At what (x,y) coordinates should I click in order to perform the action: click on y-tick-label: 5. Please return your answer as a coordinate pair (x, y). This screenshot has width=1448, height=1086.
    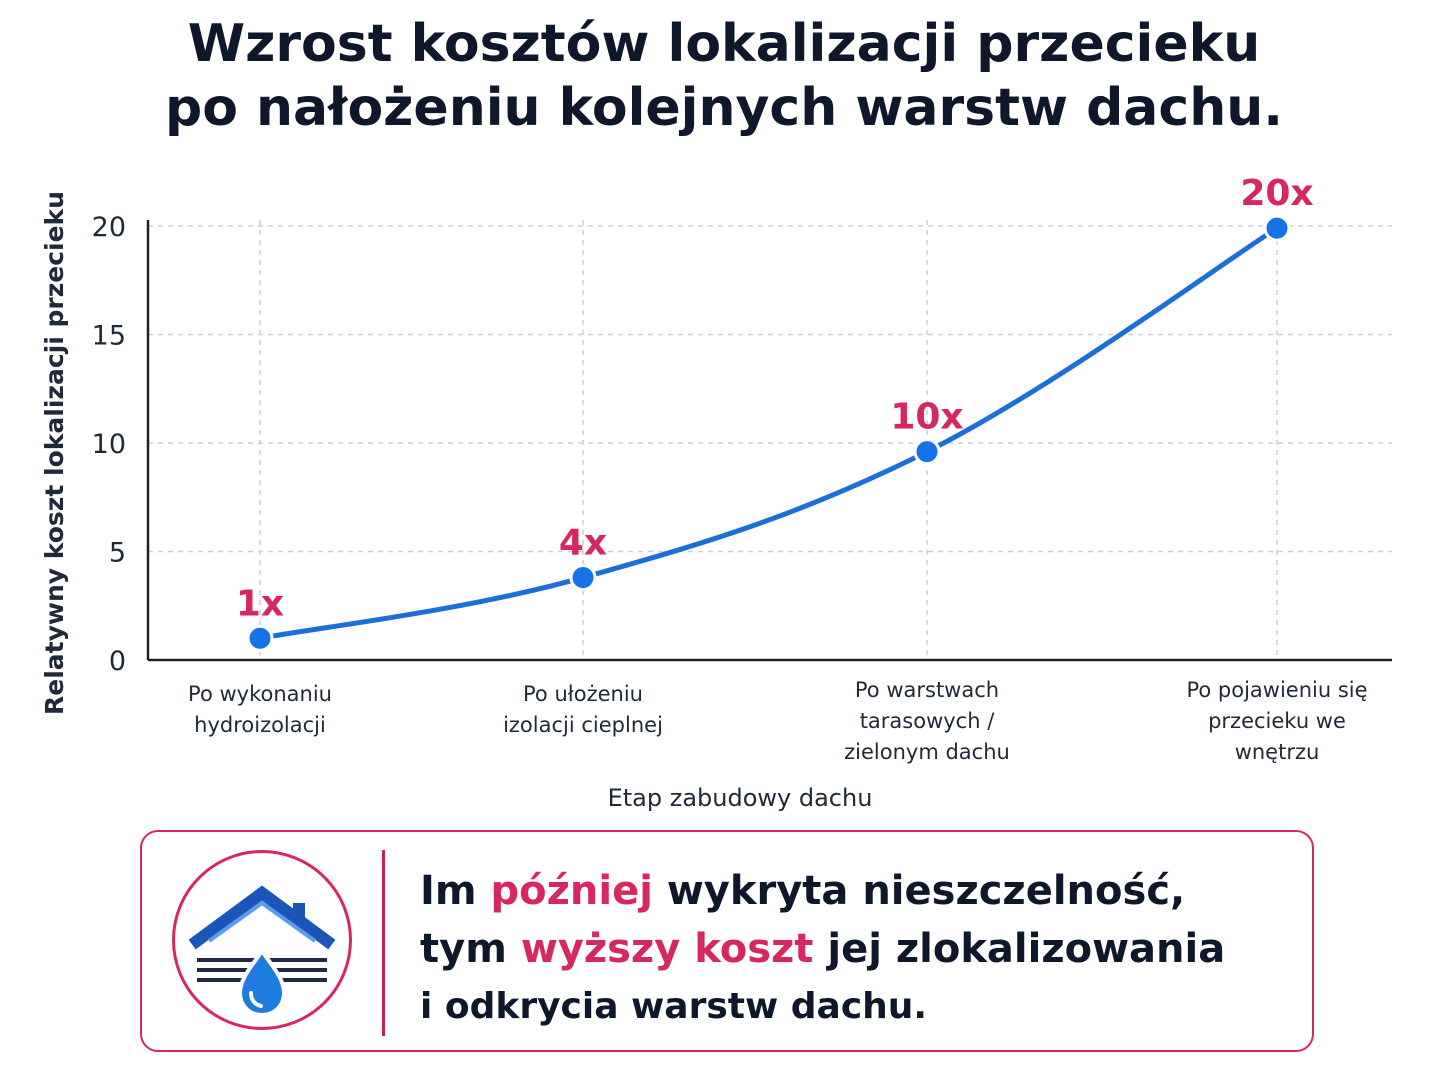
    Looking at the image, I should click on (117, 553).